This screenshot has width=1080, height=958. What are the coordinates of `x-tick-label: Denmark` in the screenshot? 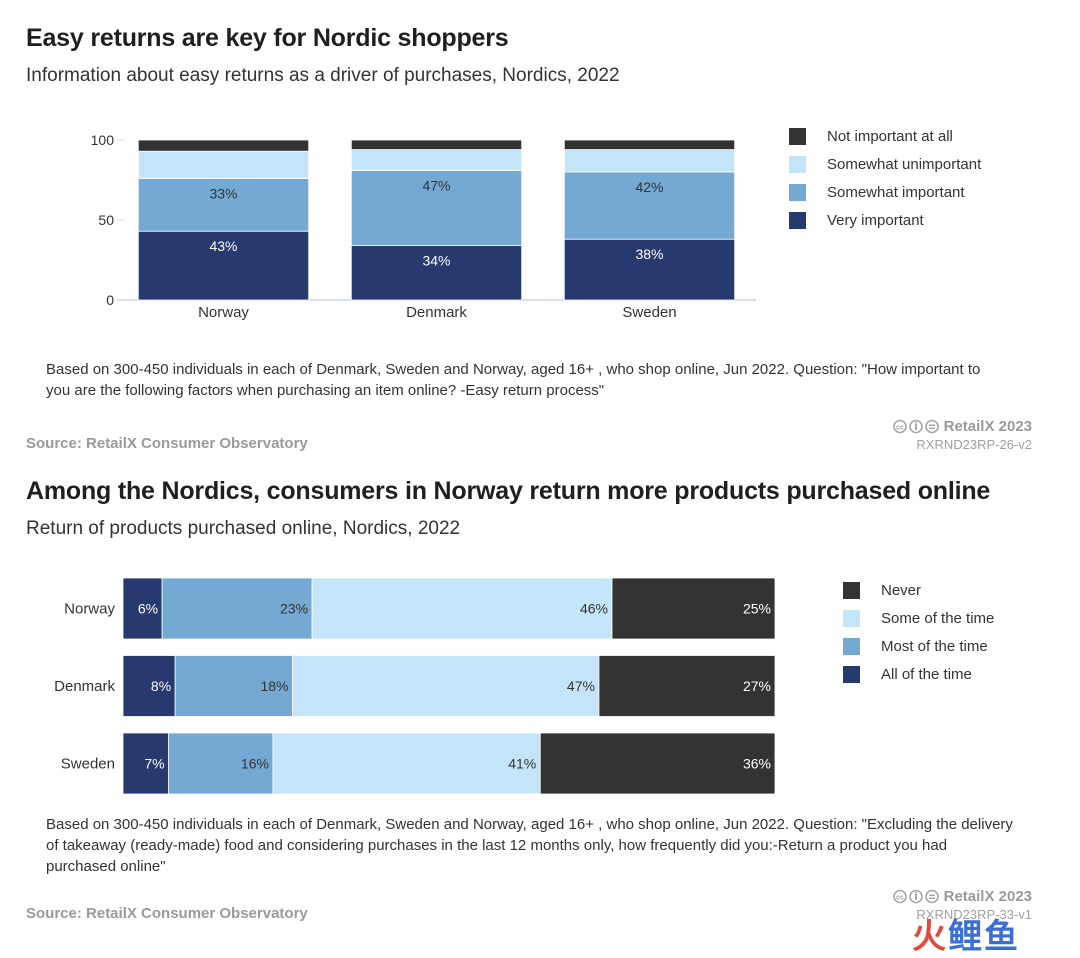 It's located at (436, 312).